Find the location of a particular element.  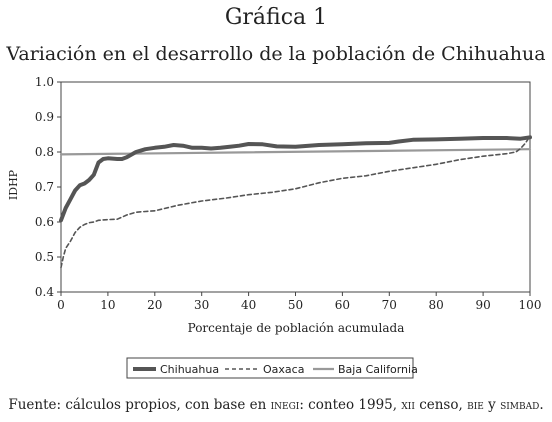

x-tick-label: 50 is located at coordinates (295, 305).